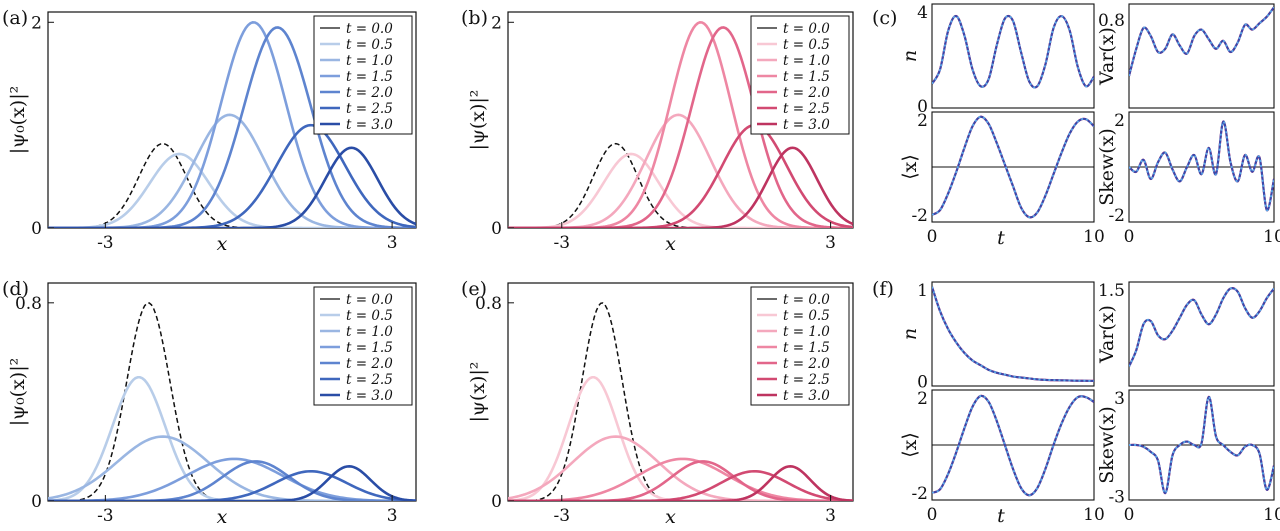  I want to click on legend-entry: t = 3.0, so click(806, 396).